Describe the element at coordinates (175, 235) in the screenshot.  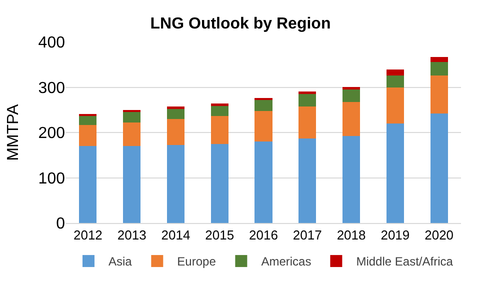
I see `x-tick-label: 2014` at that location.